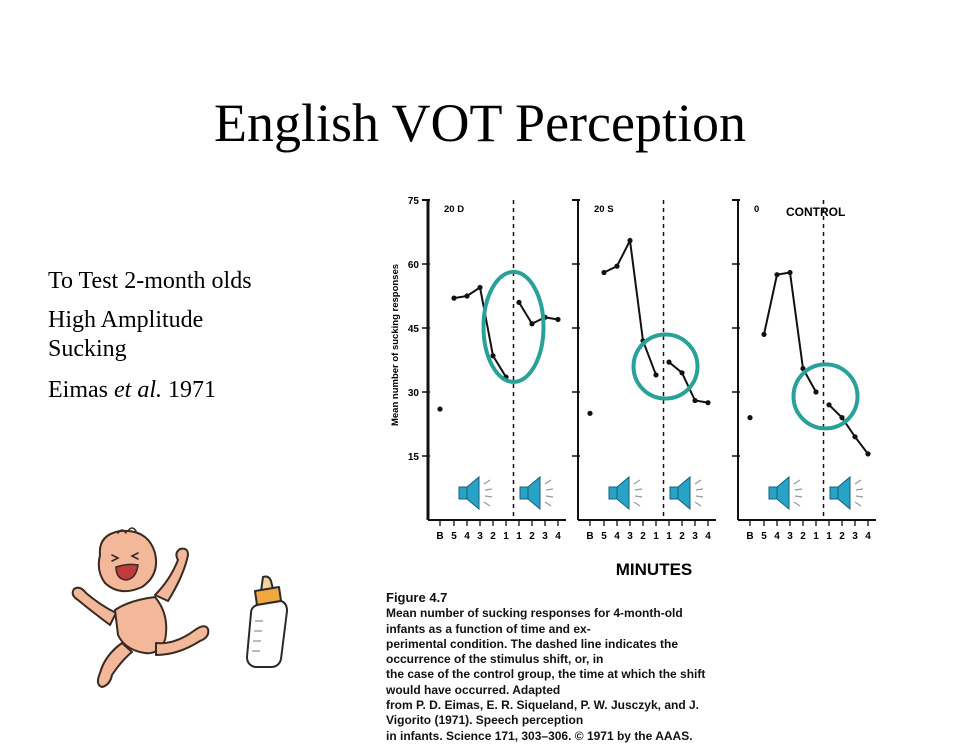 This screenshot has width=960, height=744. I want to click on y-tick-label: 15, so click(414, 457).